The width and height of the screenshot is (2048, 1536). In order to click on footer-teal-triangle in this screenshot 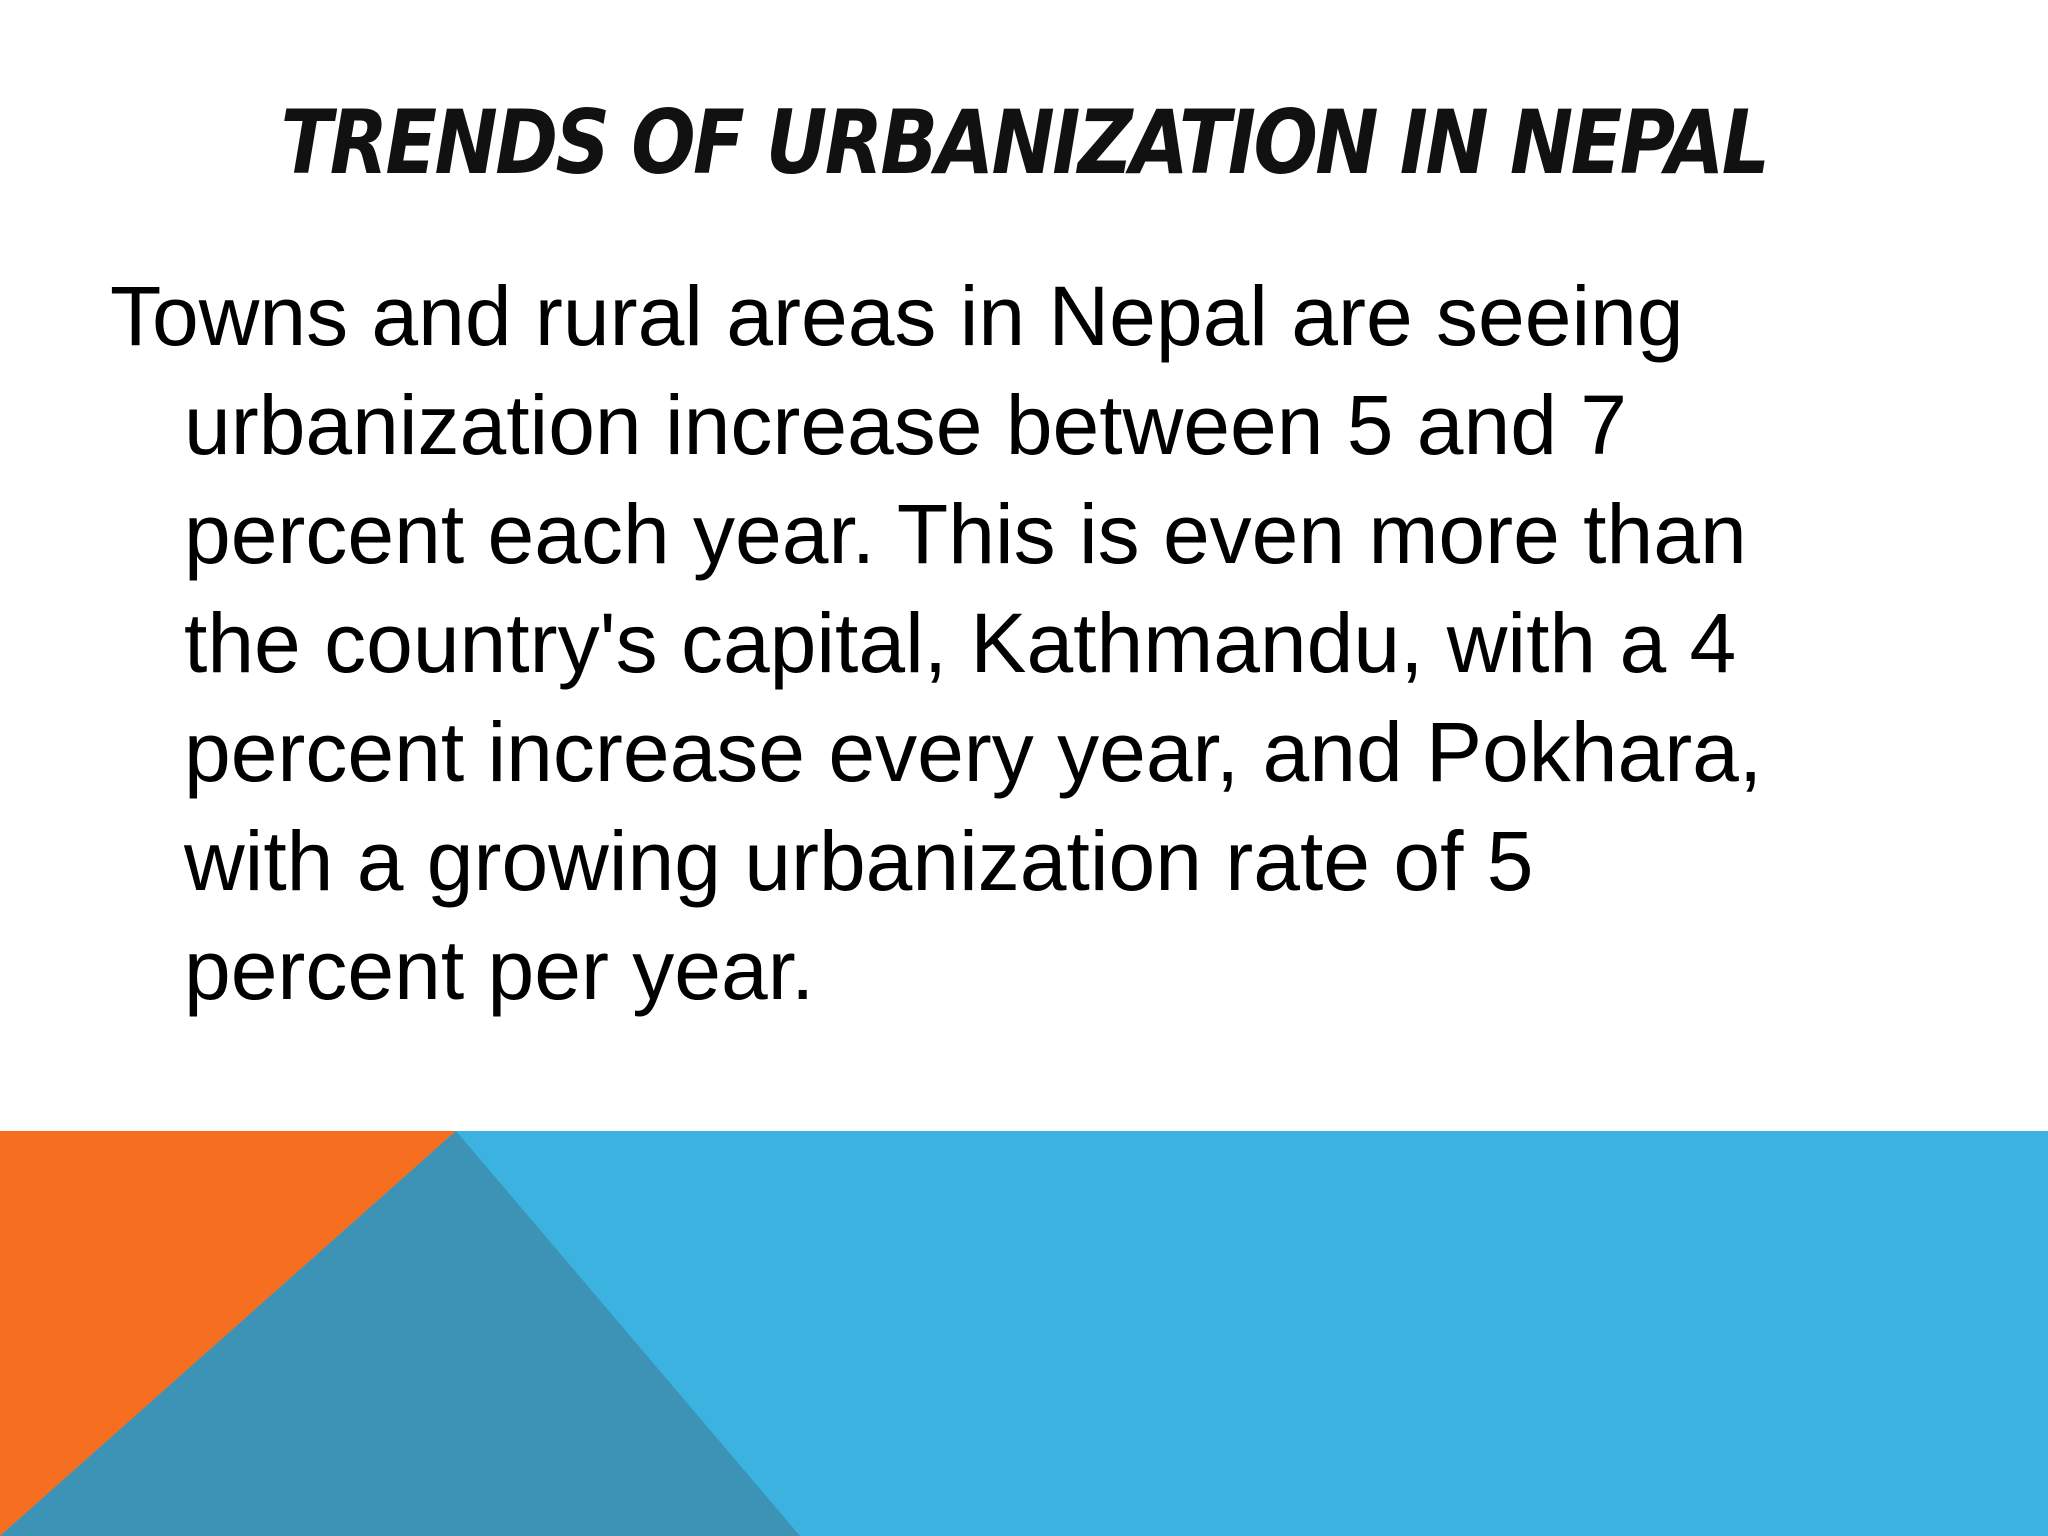, I will do `click(400, 1333)`.